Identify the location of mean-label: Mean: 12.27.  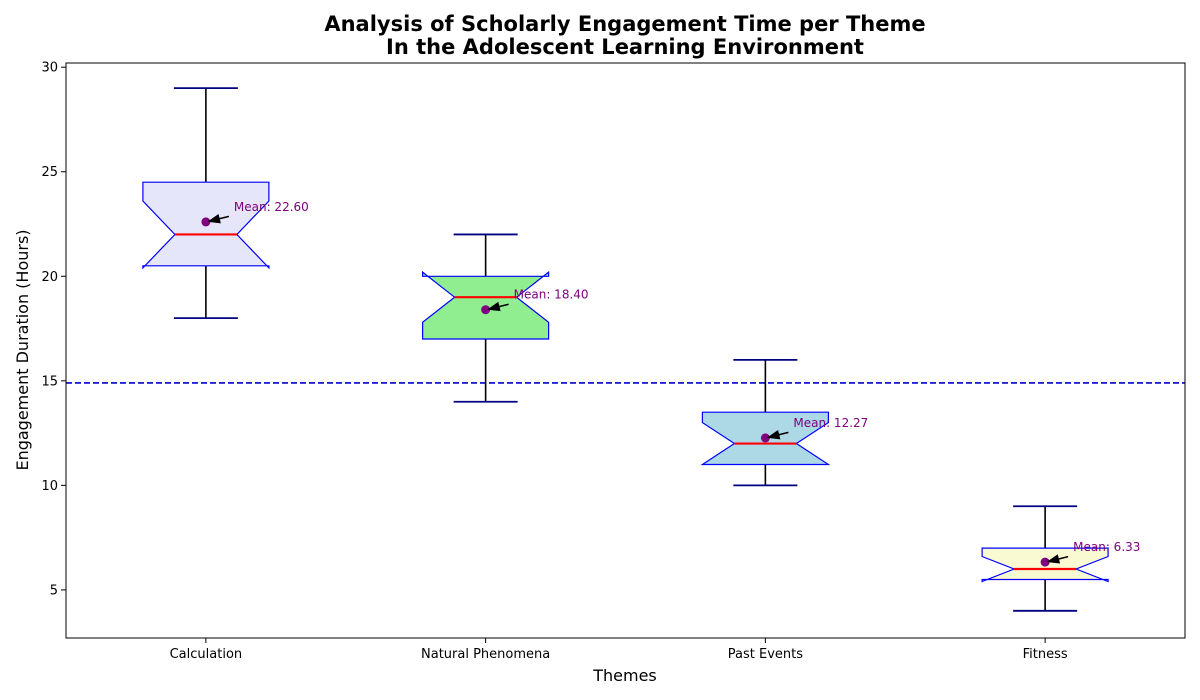
(830, 423).